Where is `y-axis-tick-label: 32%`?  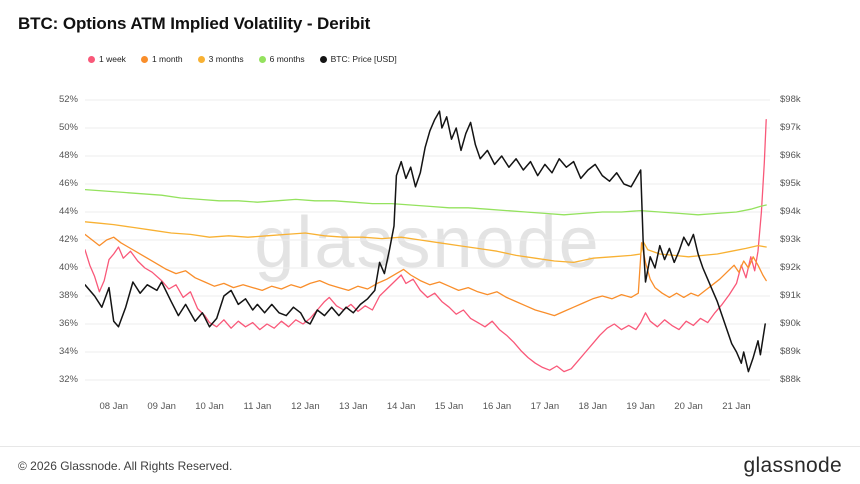
y-axis-tick-label: 32% is located at coordinates (68, 379).